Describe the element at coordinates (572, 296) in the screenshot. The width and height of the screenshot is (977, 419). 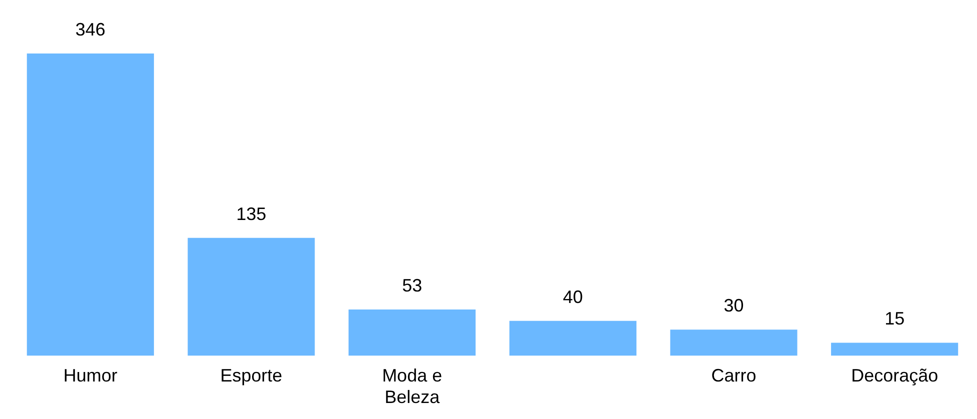
I see `data-label: 40` at that location.